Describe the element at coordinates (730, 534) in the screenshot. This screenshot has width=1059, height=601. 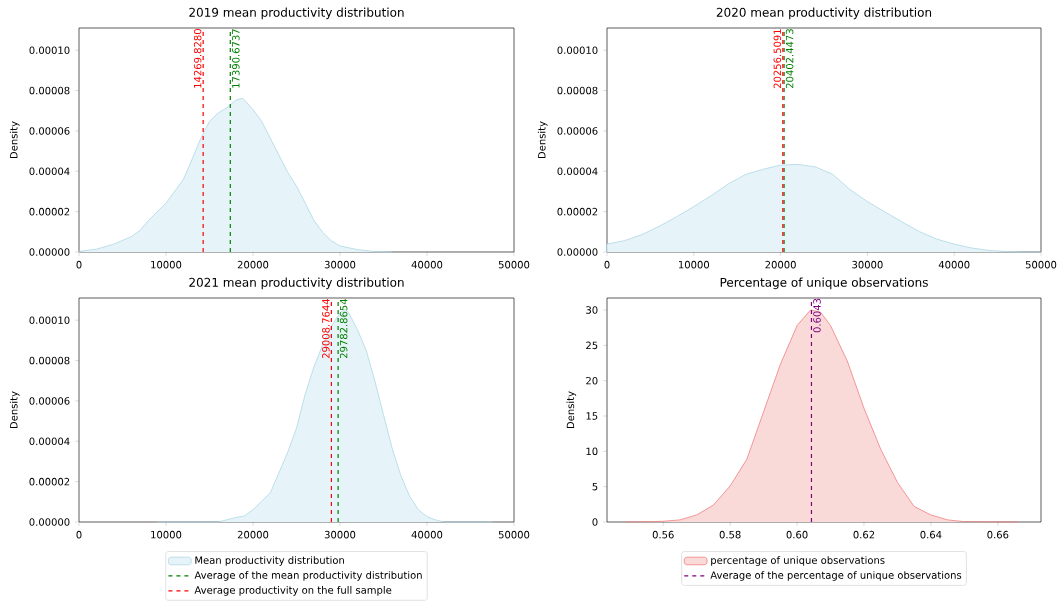
I see `x-tick-label: 0.58` at that location.